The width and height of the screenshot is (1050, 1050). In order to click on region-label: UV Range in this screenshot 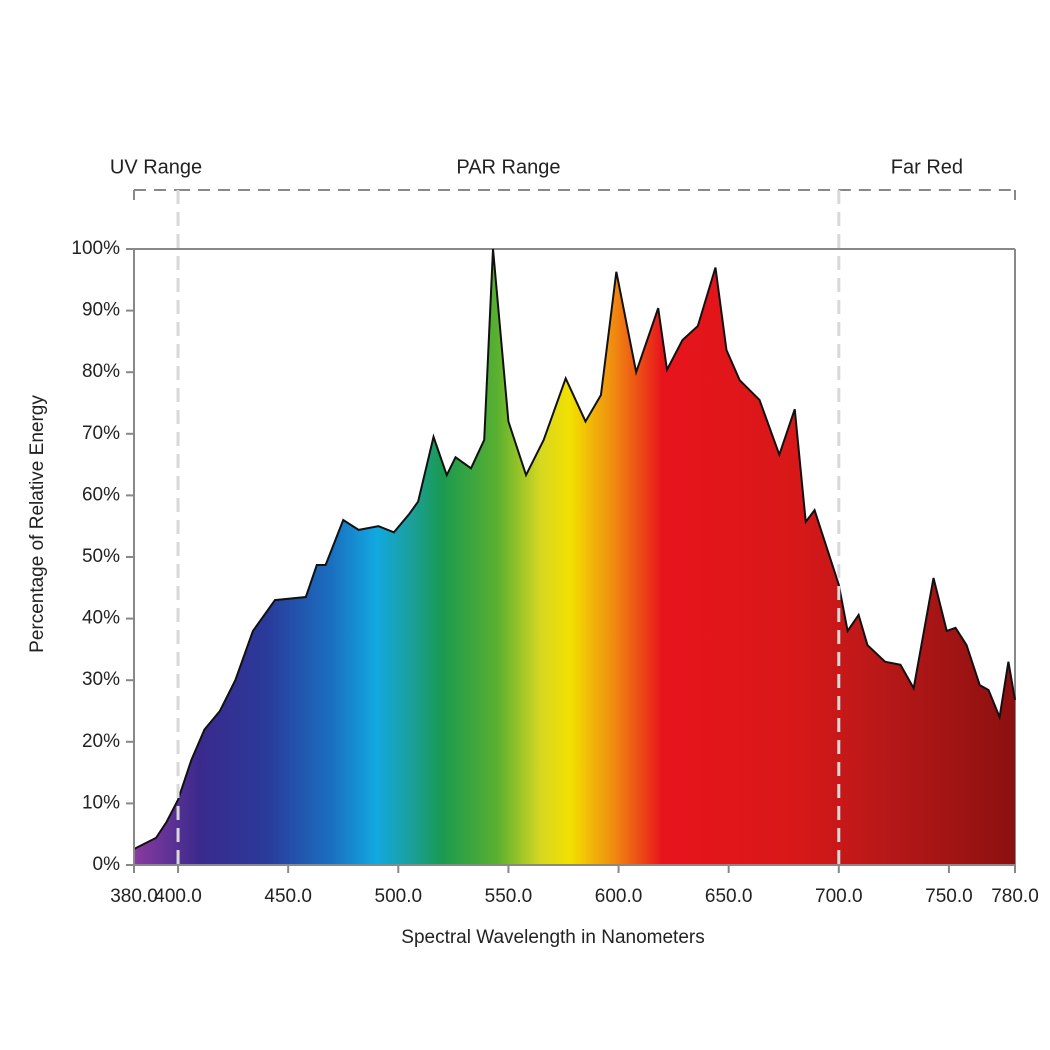, I will do `click(156, 167)`.